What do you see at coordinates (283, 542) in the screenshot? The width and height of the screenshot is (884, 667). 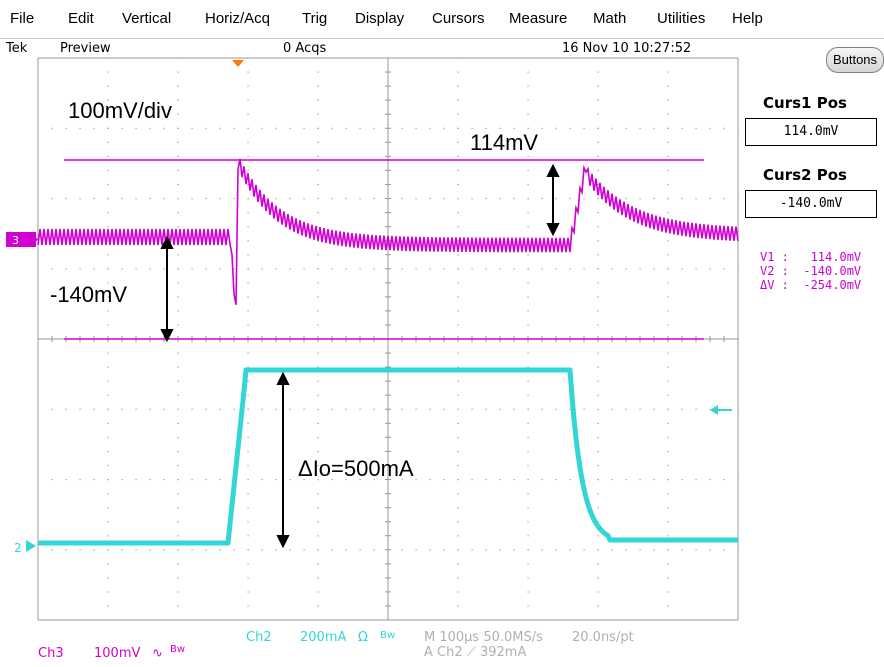 I see `arrow-dio-bottom-head` at bounding box center [283, 542].